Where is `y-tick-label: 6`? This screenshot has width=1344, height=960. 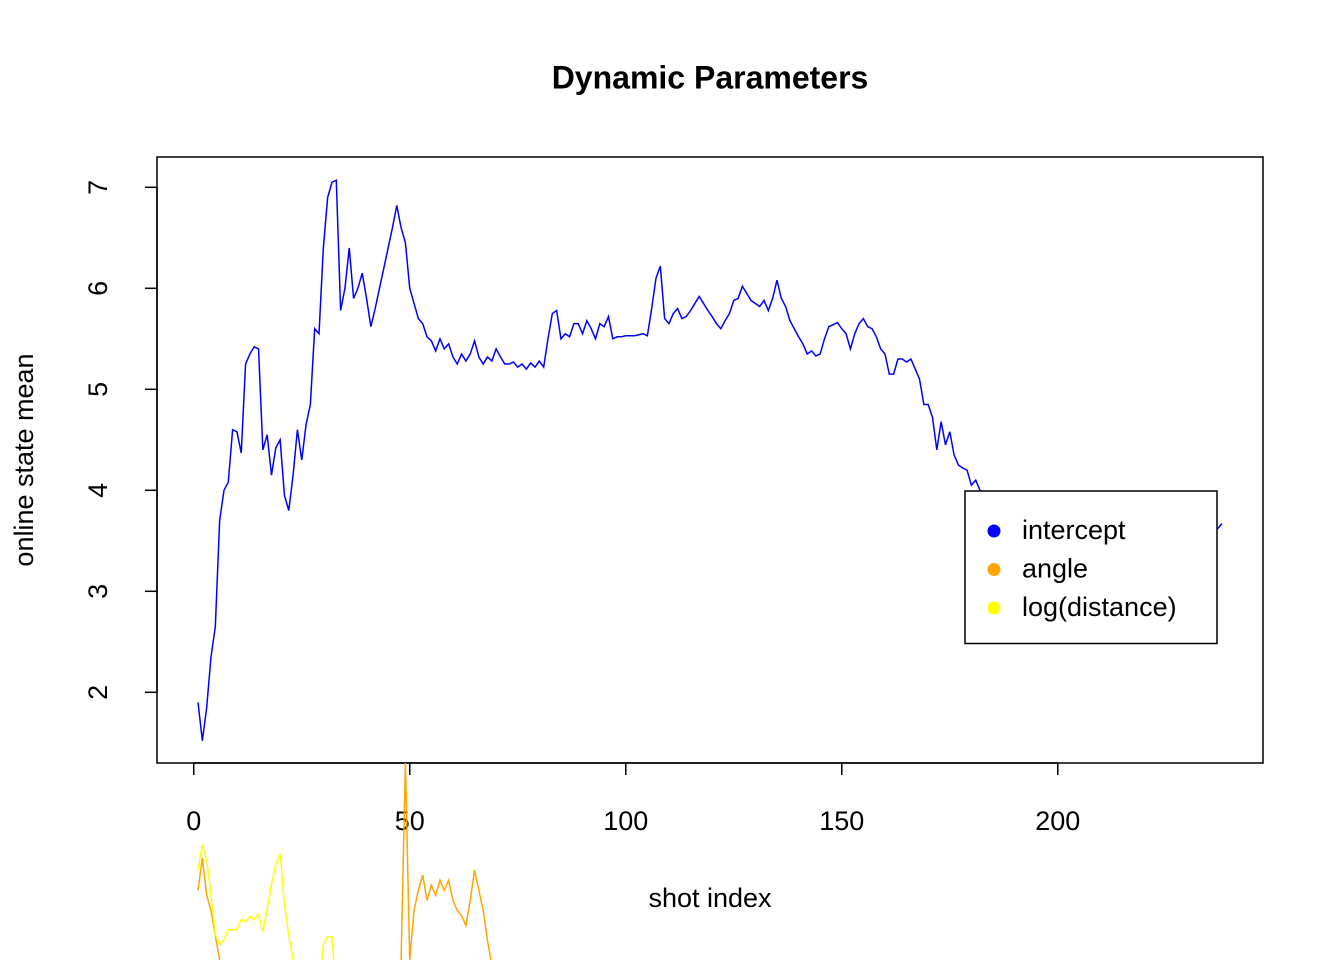
y-tick-label: 6 is located at coordinates (98, 288).